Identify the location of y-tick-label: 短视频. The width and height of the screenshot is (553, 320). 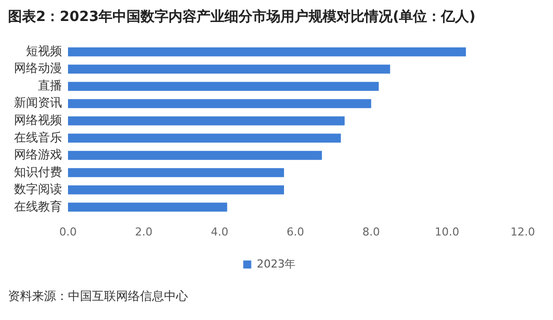
(44, 51).